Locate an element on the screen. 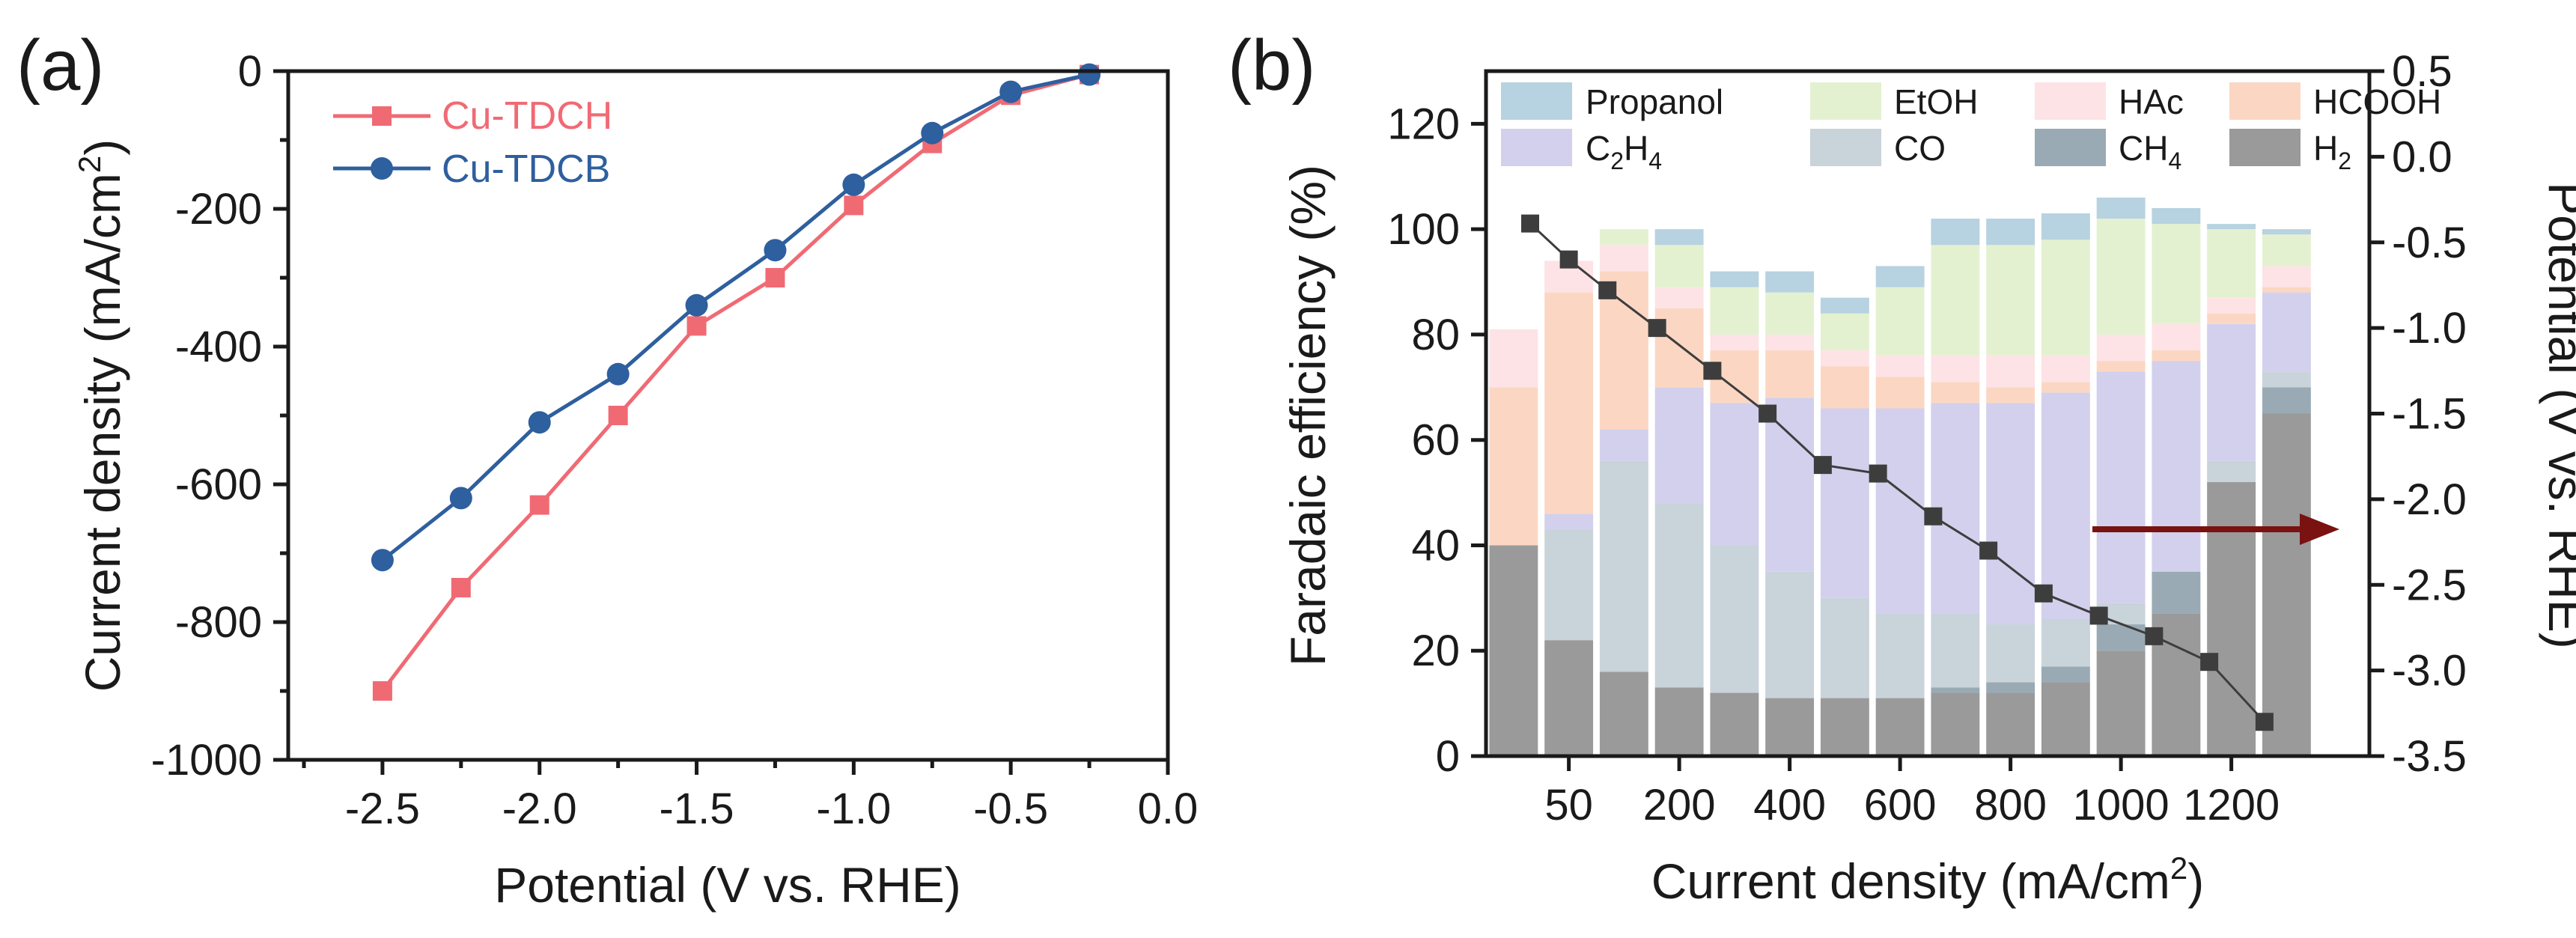 The height and width of the screenshot is (938, 2576). chart-a-x-tick-label: -1.5 is located at coordinates (697, 809).